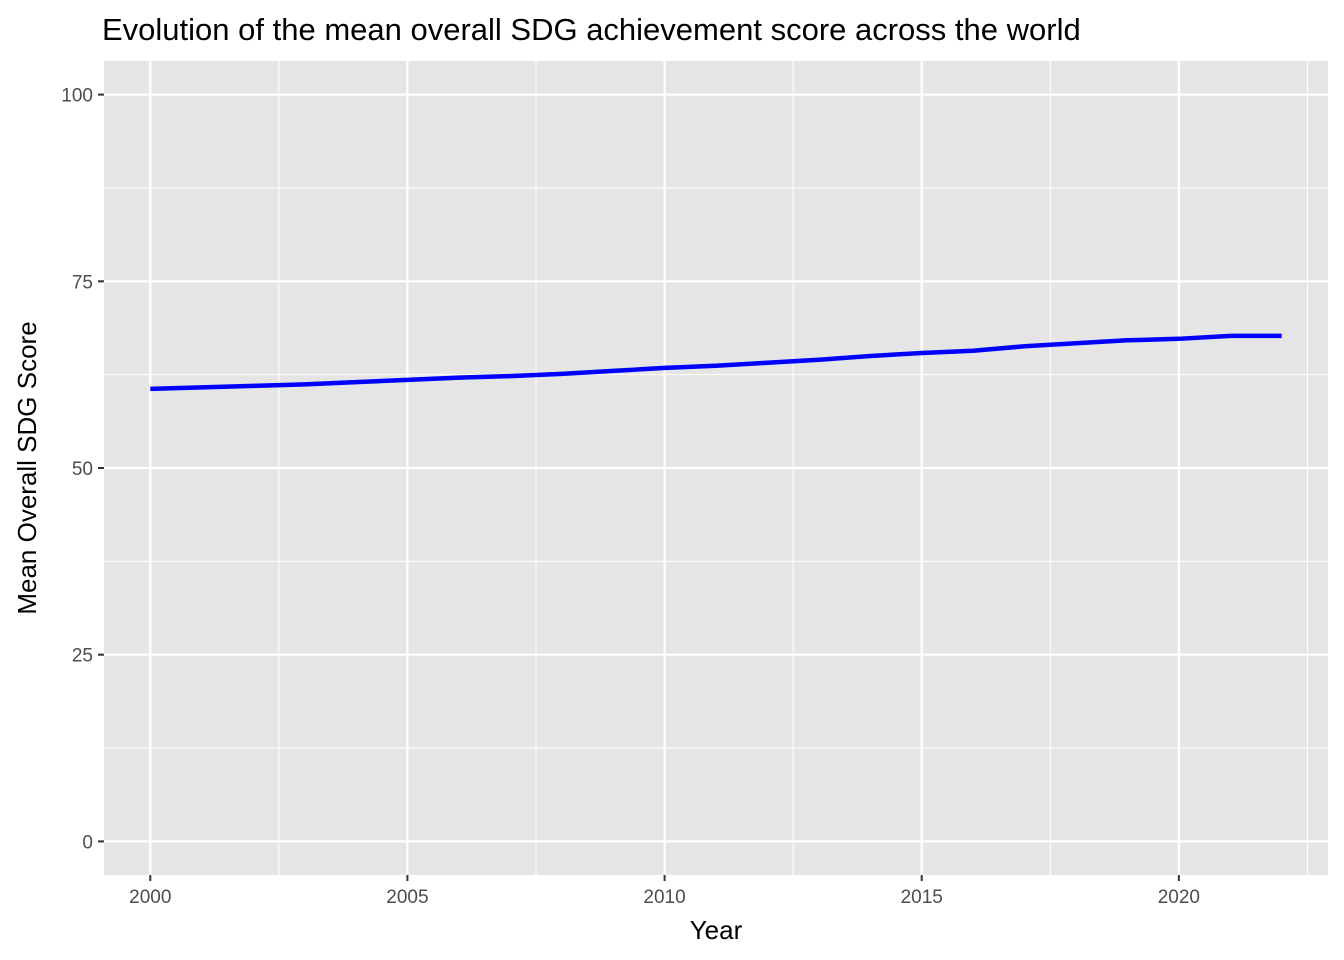  What do you see at coordinates (87, 842) in the screenshot?
I see `y-tick-label: 0` at bounding box center [87, 842].